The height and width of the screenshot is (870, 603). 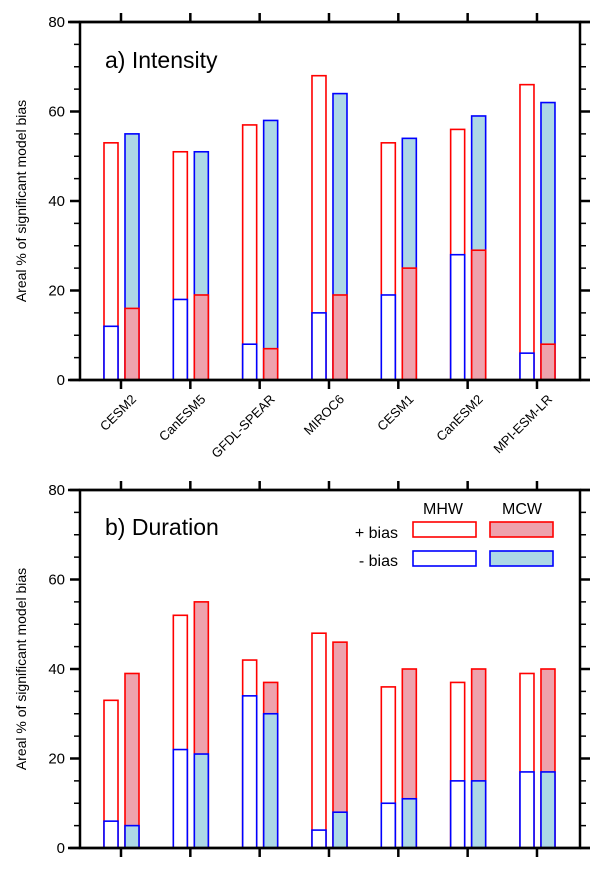 I want to click on y-tick-labels-intensity: 0 20 40 60 80, so click(x=56, y=201).